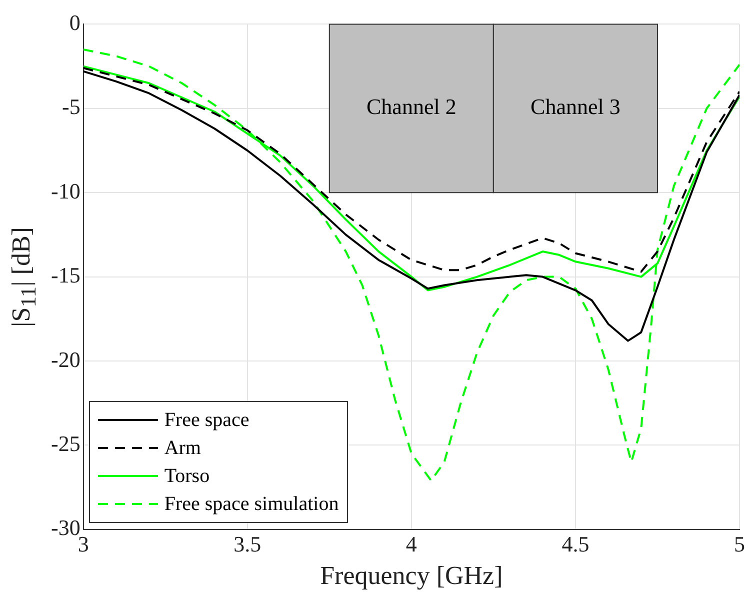 The width and height of the screenshot is (755, 599). What do you see at coordinates (411, 107) in the screenshot?
I see `band-label: Channel 2` at bounding box center [411, 107].